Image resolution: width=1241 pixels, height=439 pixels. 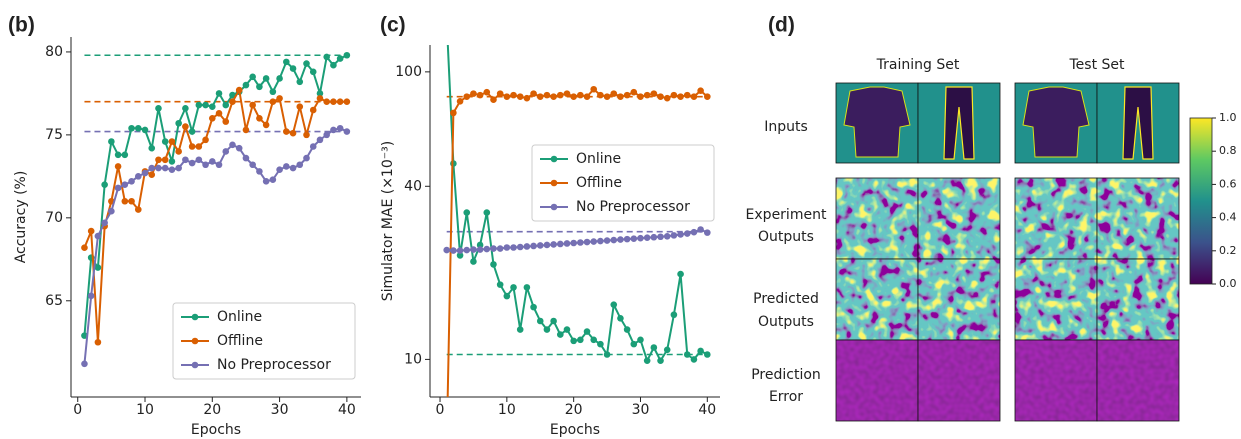 I want to click on y-axis-label: Accuracy (%), so click(x=21, y=217).